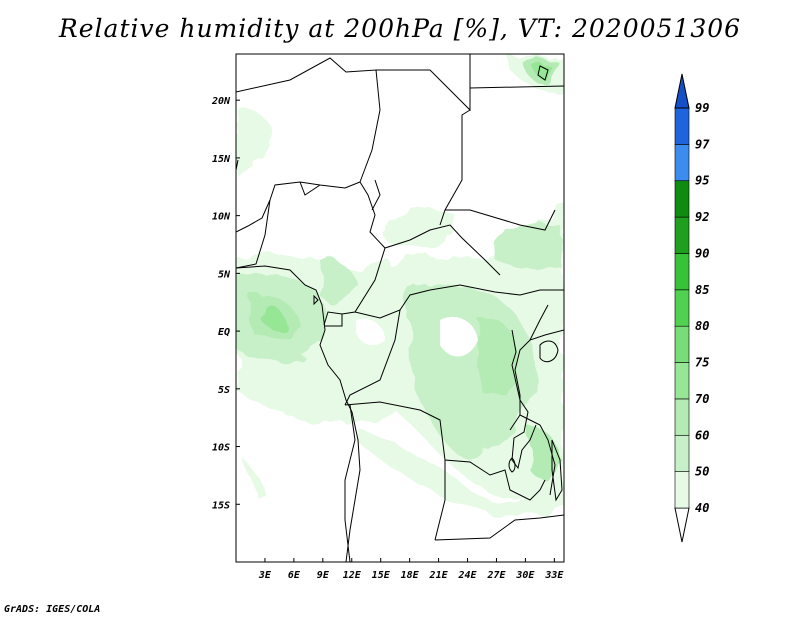 The width and height of the screenshot is (800, 618). Describe the element at coordinates (467, 575) in the screenshot. I see `lon-tick-label: 24E` at that location.